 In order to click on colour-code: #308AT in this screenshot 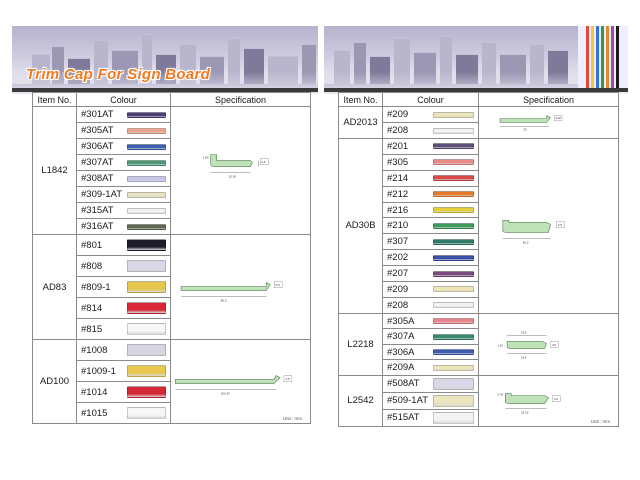, I will do `click(101, 178)`.